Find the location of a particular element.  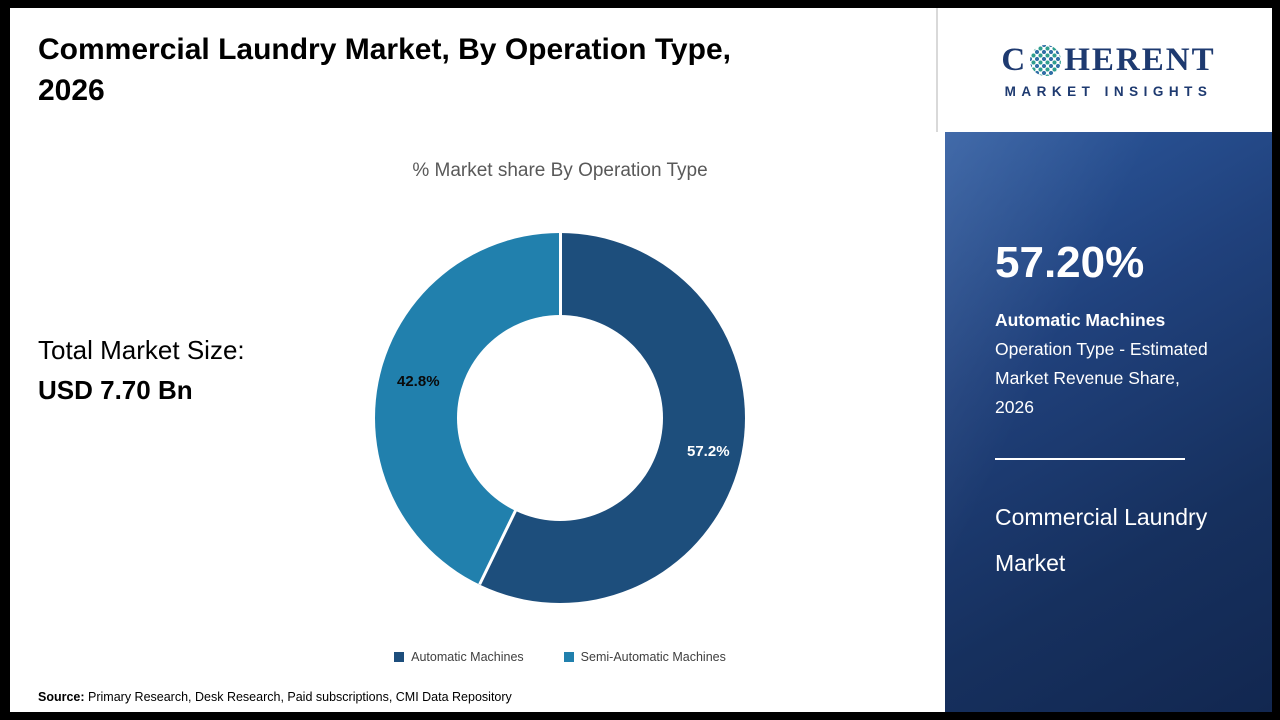

total-market-size-value: USD 7.70 Bn is located at coordinates (115, 390).